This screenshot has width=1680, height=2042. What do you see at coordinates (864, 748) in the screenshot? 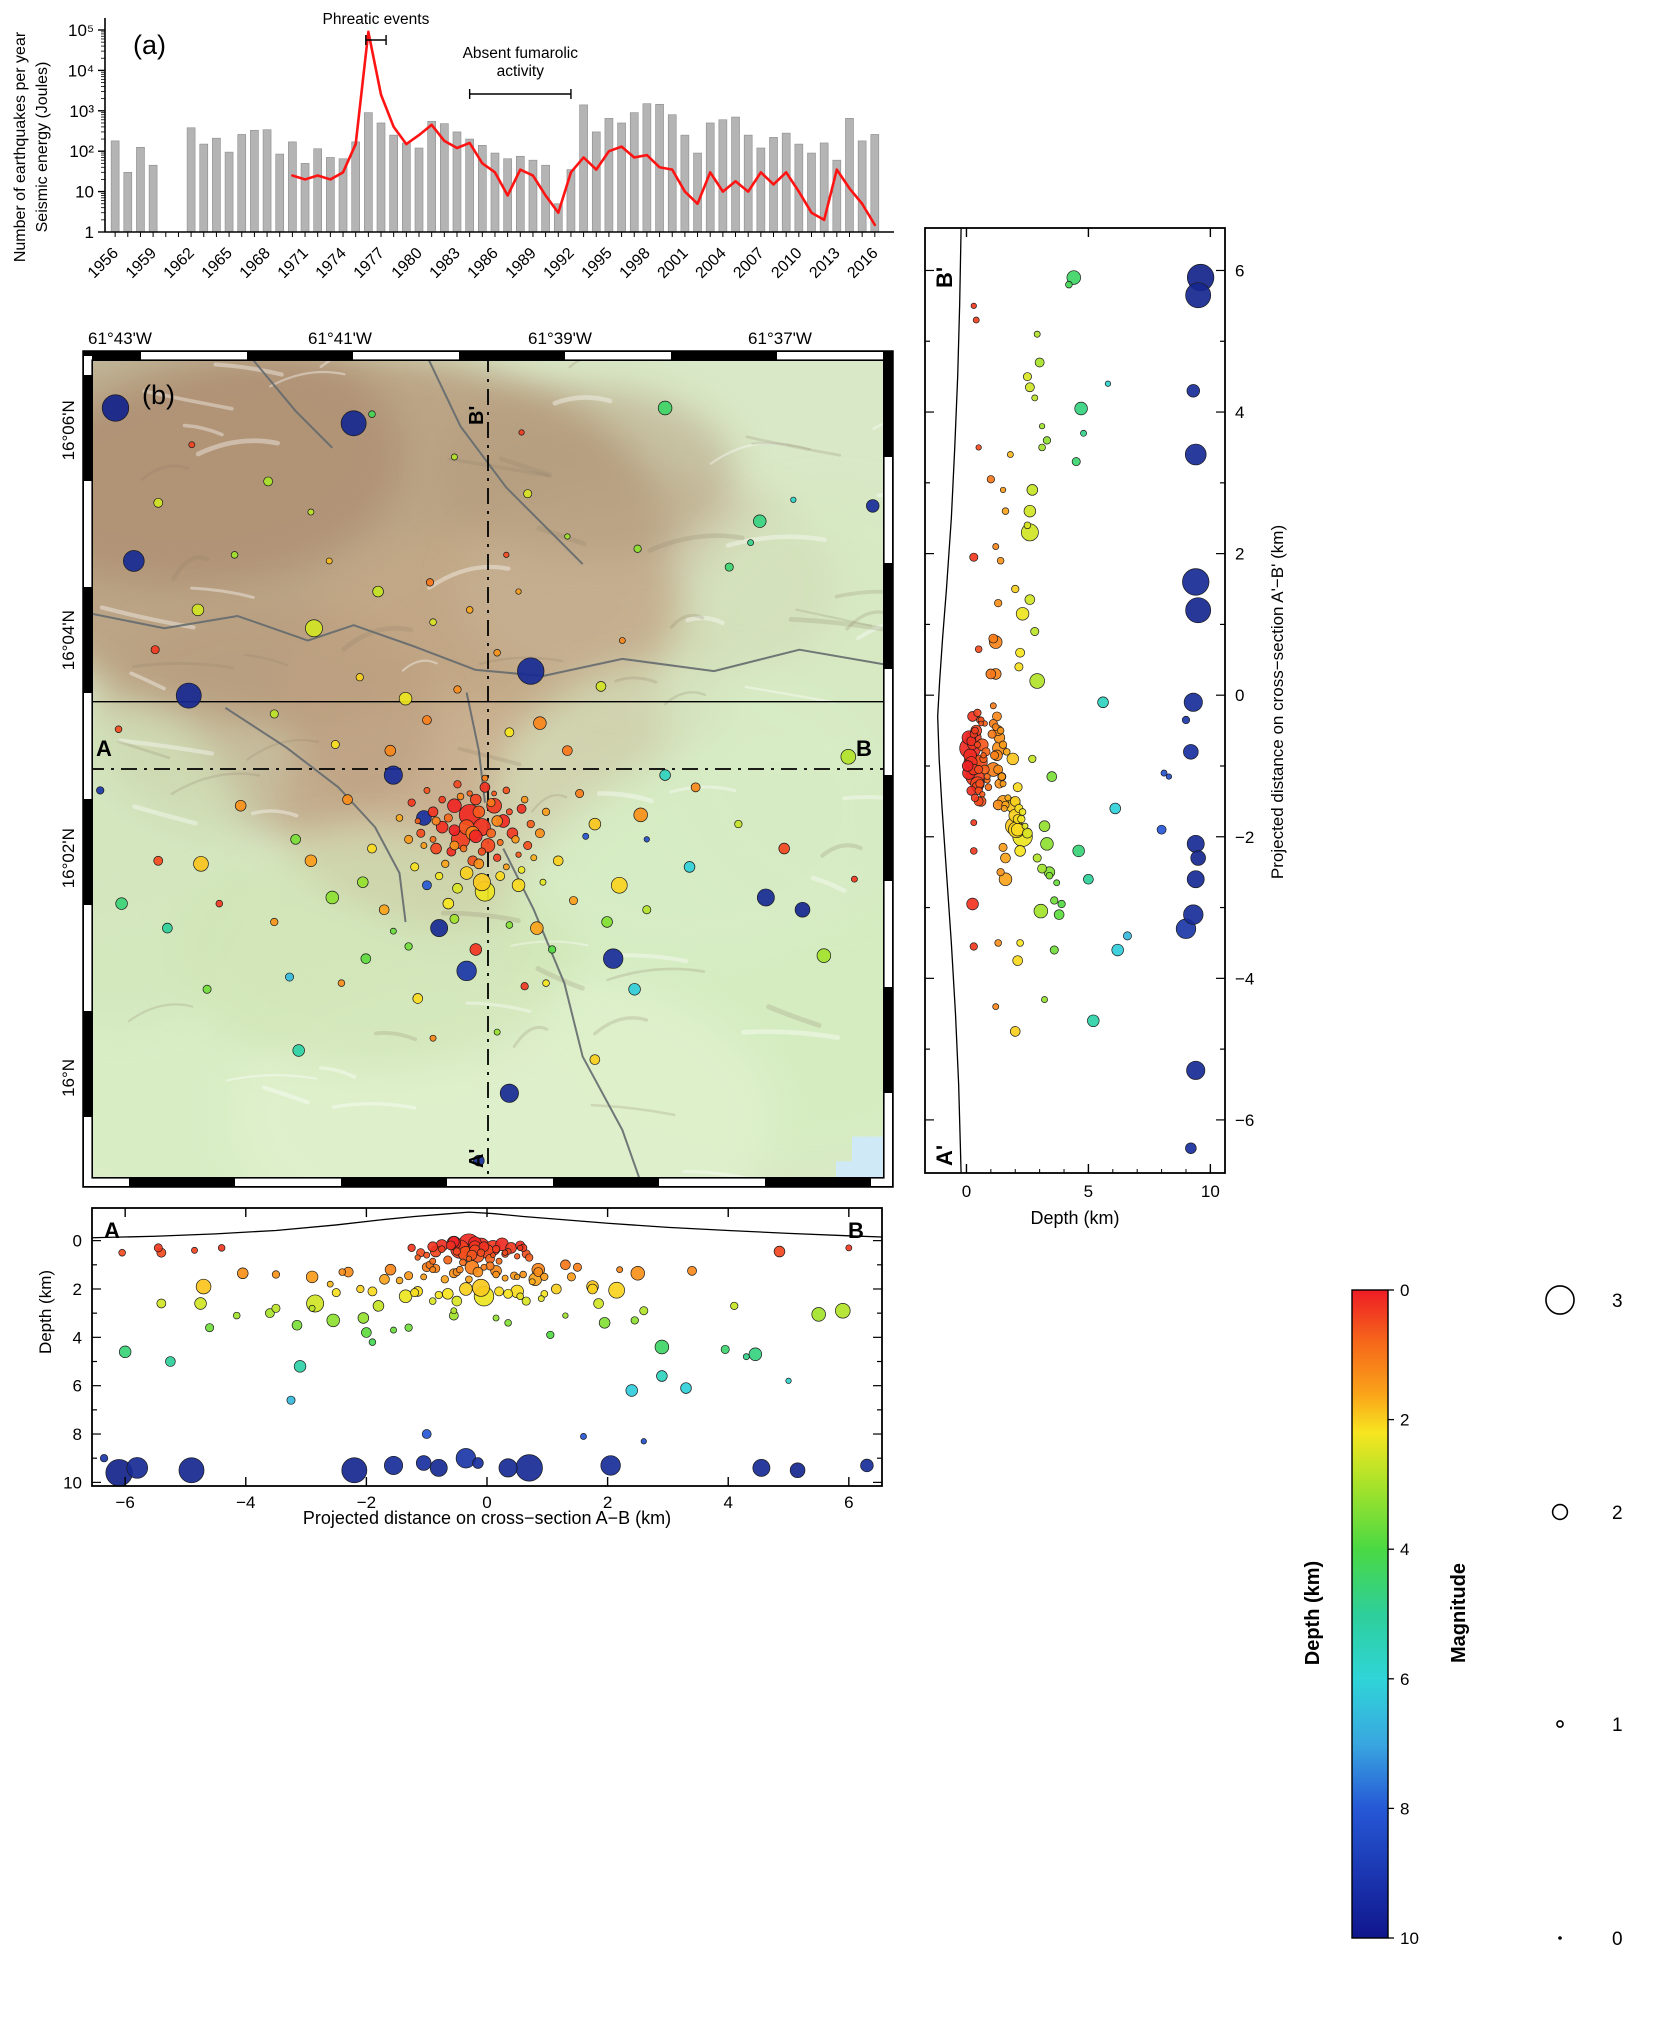
I see `map-section-b-label: B` at bounding box center [864, 748].